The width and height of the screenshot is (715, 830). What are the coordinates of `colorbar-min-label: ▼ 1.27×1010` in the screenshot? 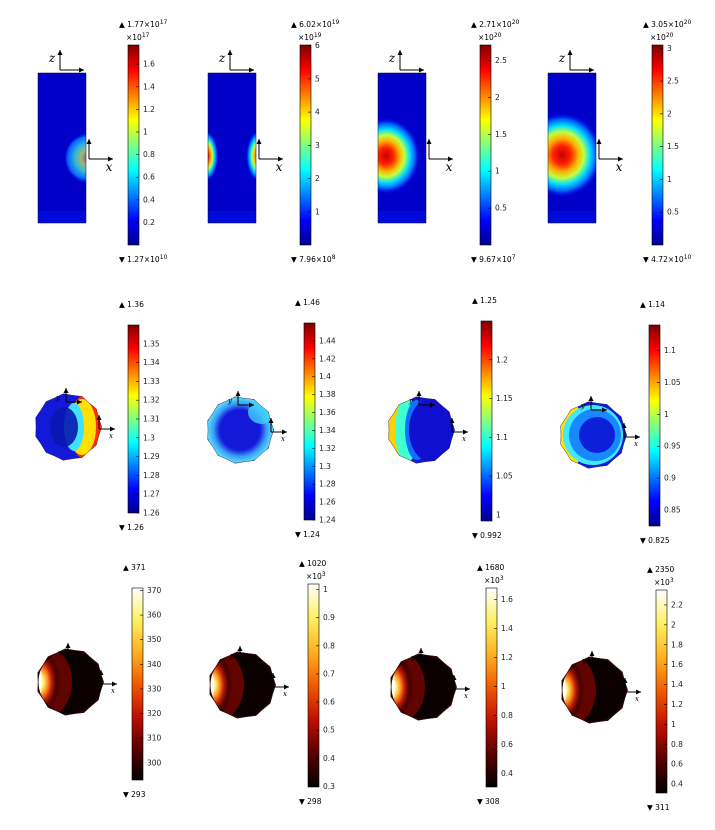 It's located at (143, 259).